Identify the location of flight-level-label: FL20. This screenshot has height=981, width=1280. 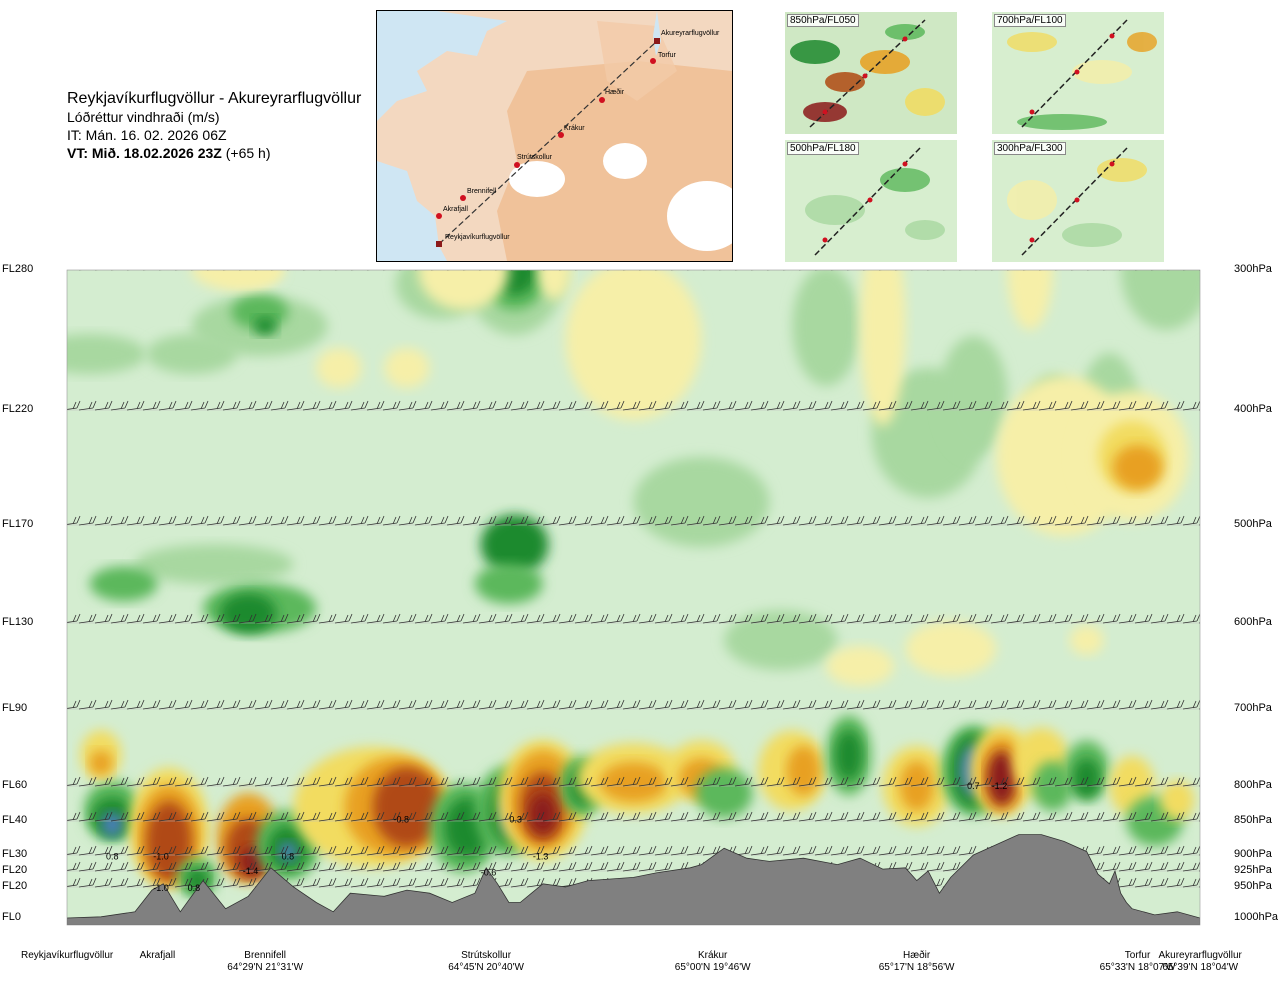
(15, 870).